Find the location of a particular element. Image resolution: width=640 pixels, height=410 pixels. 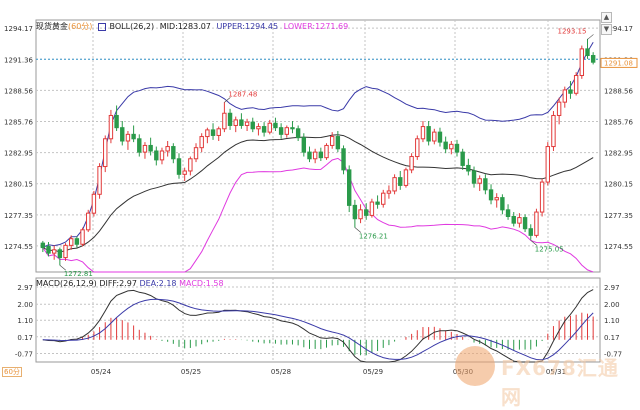

y-tick-label-left: 1288.56 is located at coordinates (18, 91).